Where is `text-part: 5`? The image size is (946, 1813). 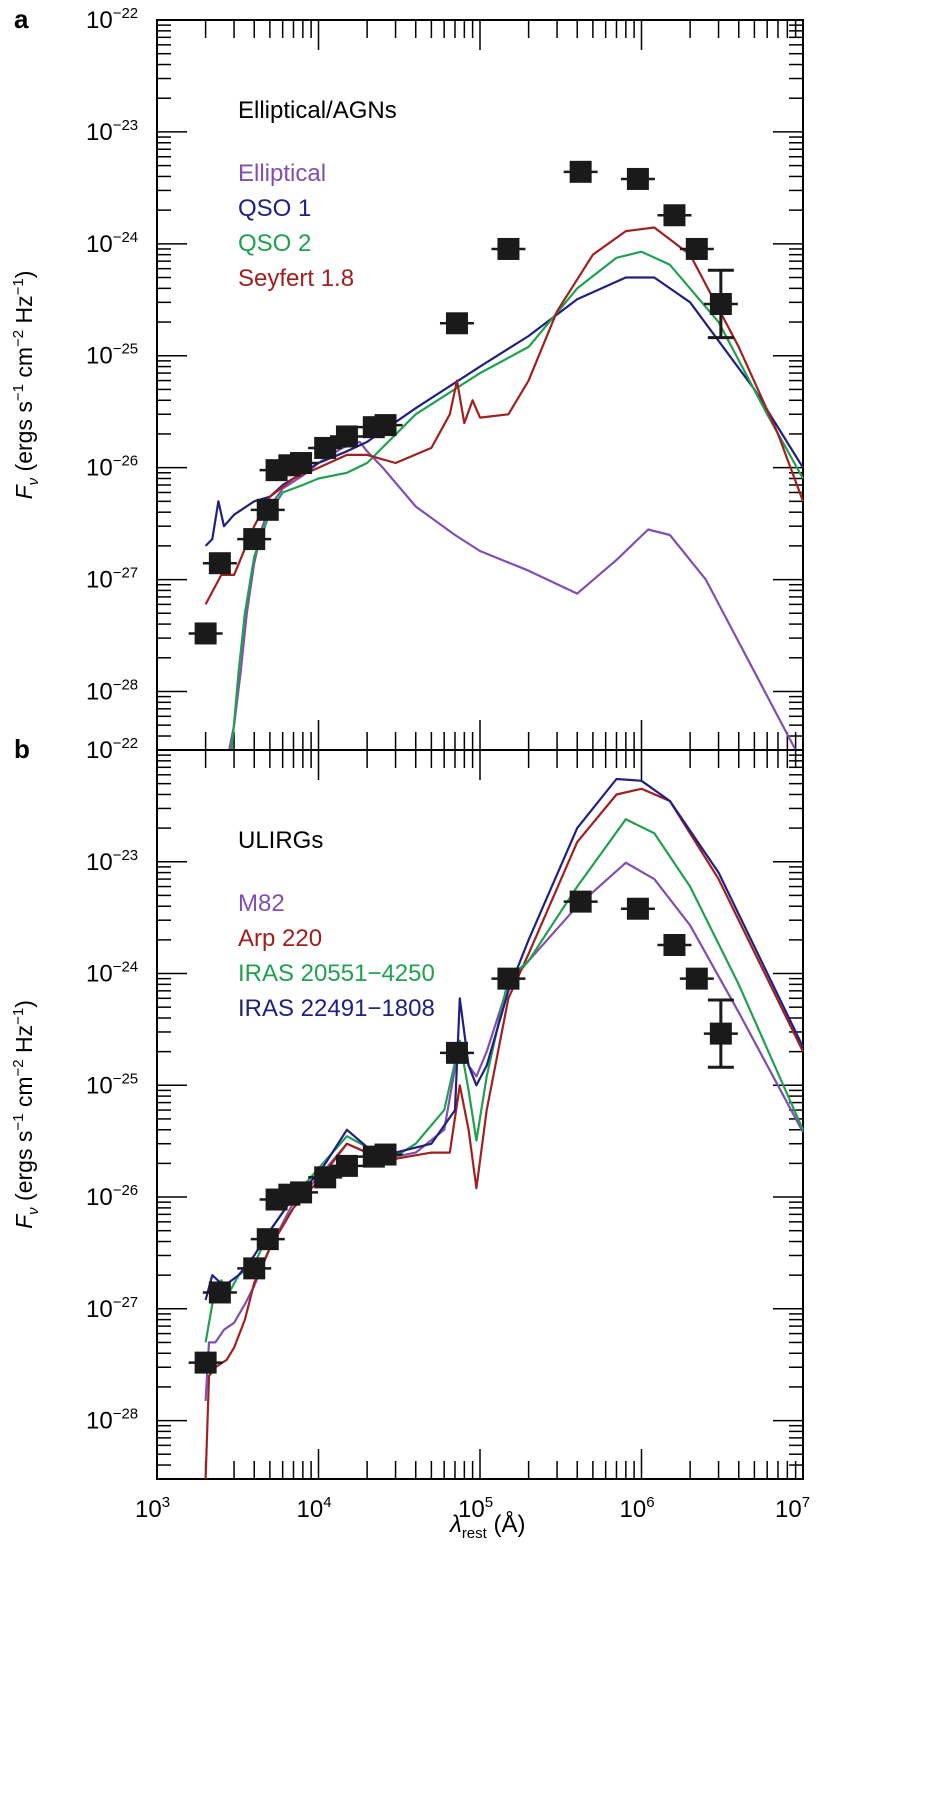
text-part: 5 is located at coordinates (489, 1502).